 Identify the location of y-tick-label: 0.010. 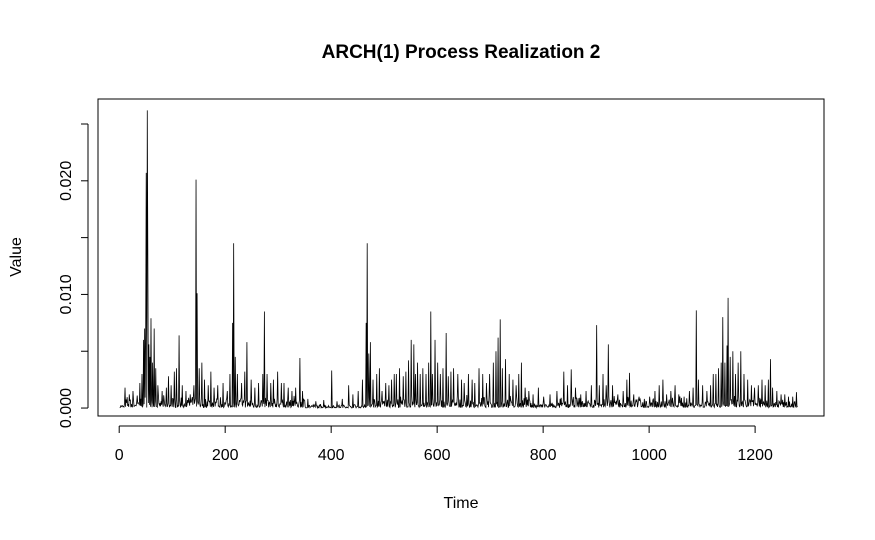
(66, 294).